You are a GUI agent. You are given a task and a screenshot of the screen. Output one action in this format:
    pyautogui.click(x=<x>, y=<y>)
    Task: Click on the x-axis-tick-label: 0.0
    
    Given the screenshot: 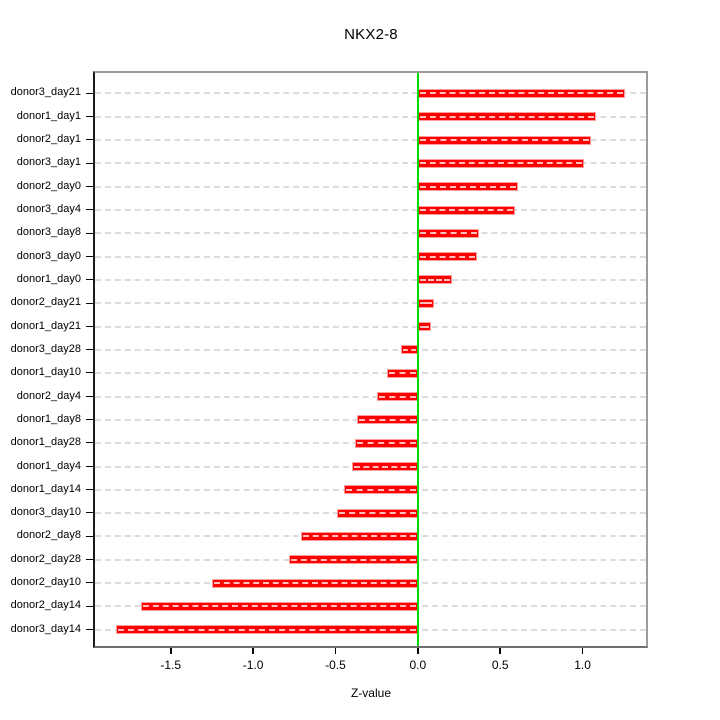 What is the action you would take?
    pyautogui.click(x=418, y=665)
    